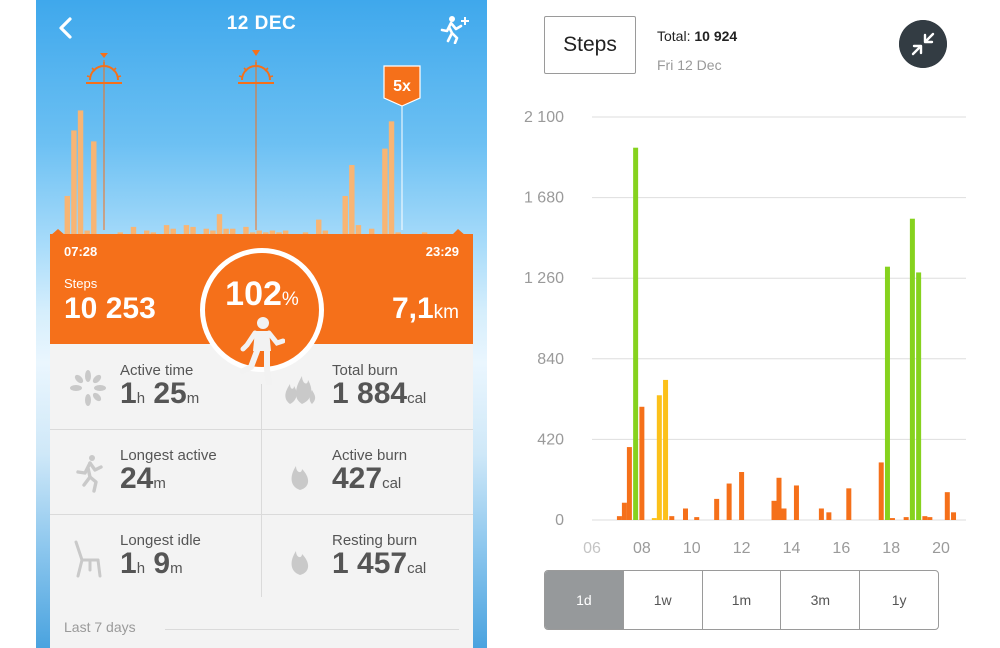  Describe the element at coordinates (642, 548) in the screenshot. I see `x-tick-label: 08` at that location.